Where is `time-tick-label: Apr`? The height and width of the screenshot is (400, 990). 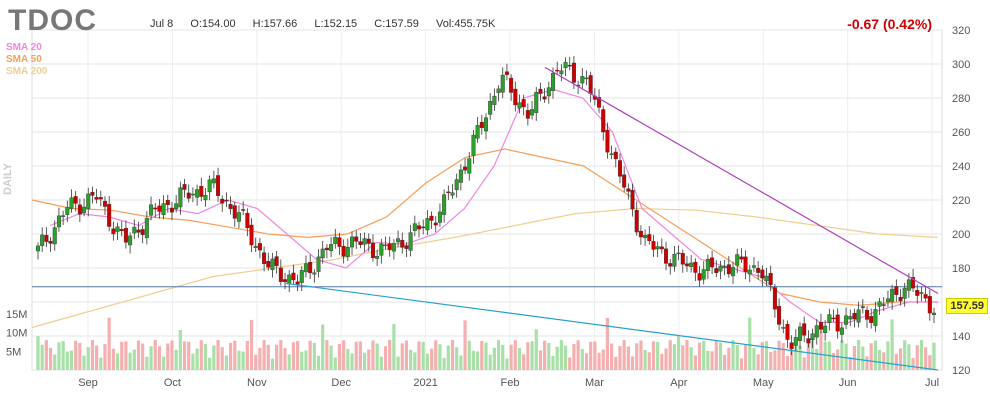 time-tick-label: Apr is located at coordinates (678, 383).